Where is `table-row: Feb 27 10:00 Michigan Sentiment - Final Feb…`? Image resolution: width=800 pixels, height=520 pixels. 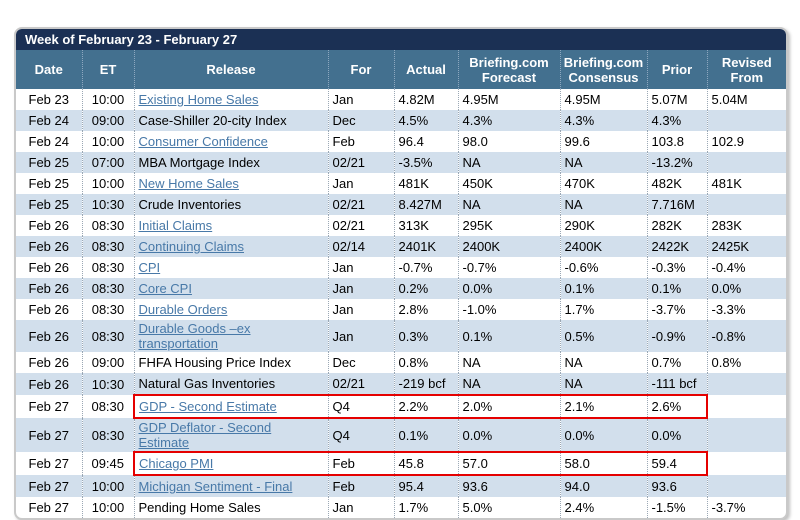
table-row: Feb 27 10:00 Michigan Sentiment - Final Feb… is located at coordinates (401, 486).